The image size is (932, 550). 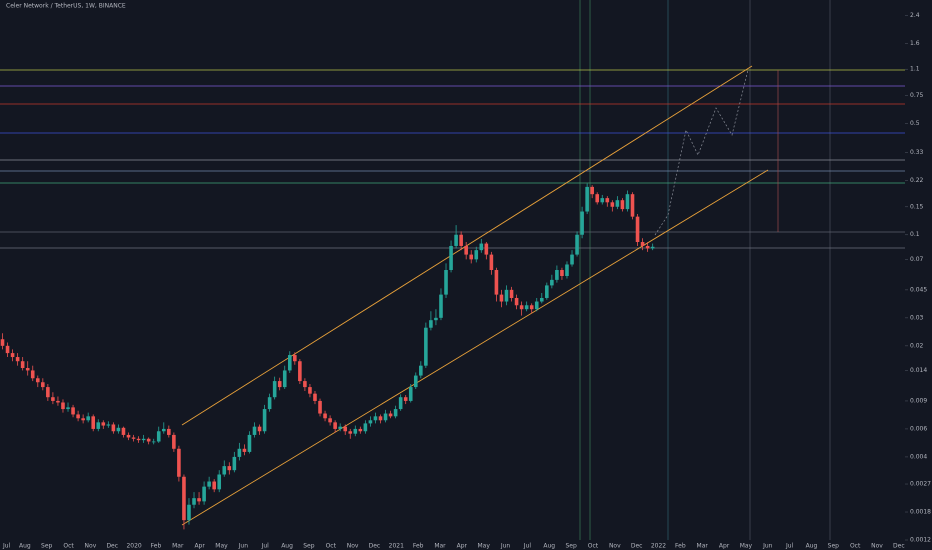 What do you see at coordinates (920, 512) in the screenshot?
I see `y-tick-label: 0.0018` at bounding box center [920, 512].